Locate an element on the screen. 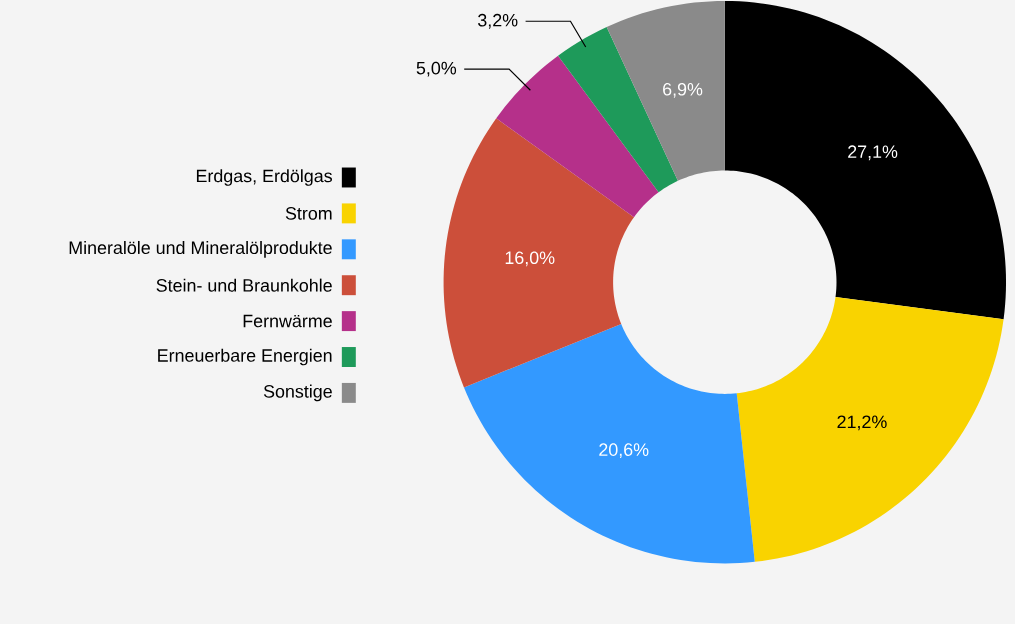 The width and height of the screenshot is (1015, 624). legend-label: Mineralöle und Mineralölprodukte is located at coordinates (200, 249).